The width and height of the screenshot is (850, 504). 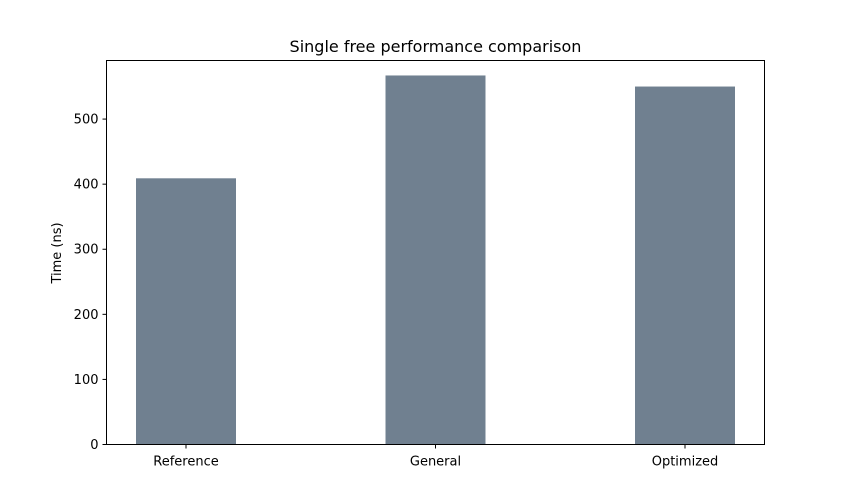 I want to click on bar-optimized, so click(x=685, y=265).